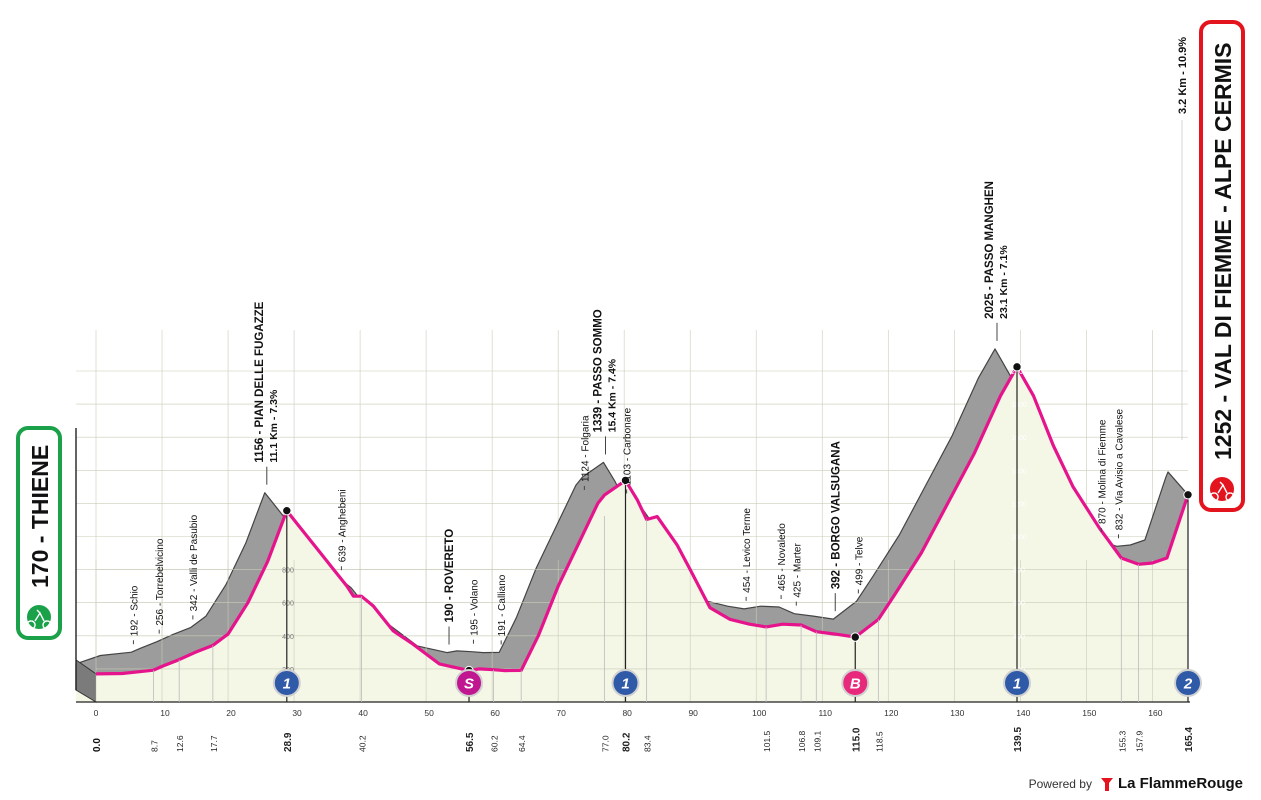 Image resolution: width=1261 pixels, height=800 pixels. What do you see at coordinates (1060, 783) in the screenshot?
I see `powered-by-label: Powered by` at bounding box center [1060, 783].